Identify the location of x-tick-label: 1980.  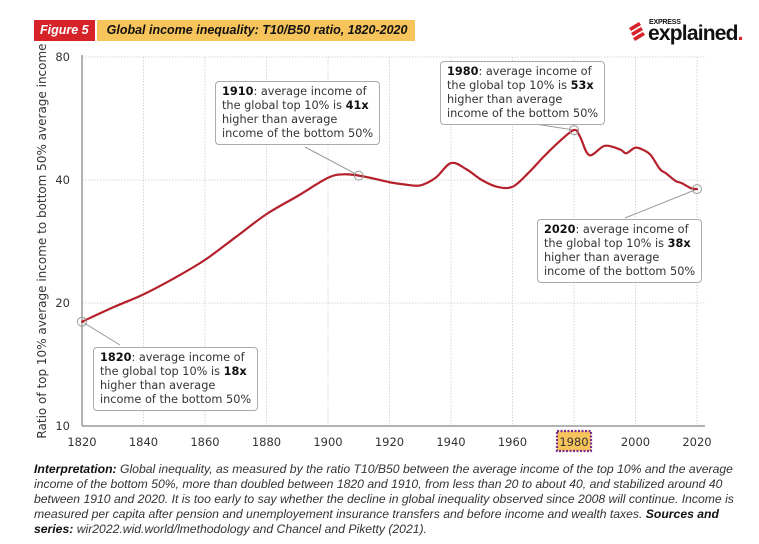
(573, 442).